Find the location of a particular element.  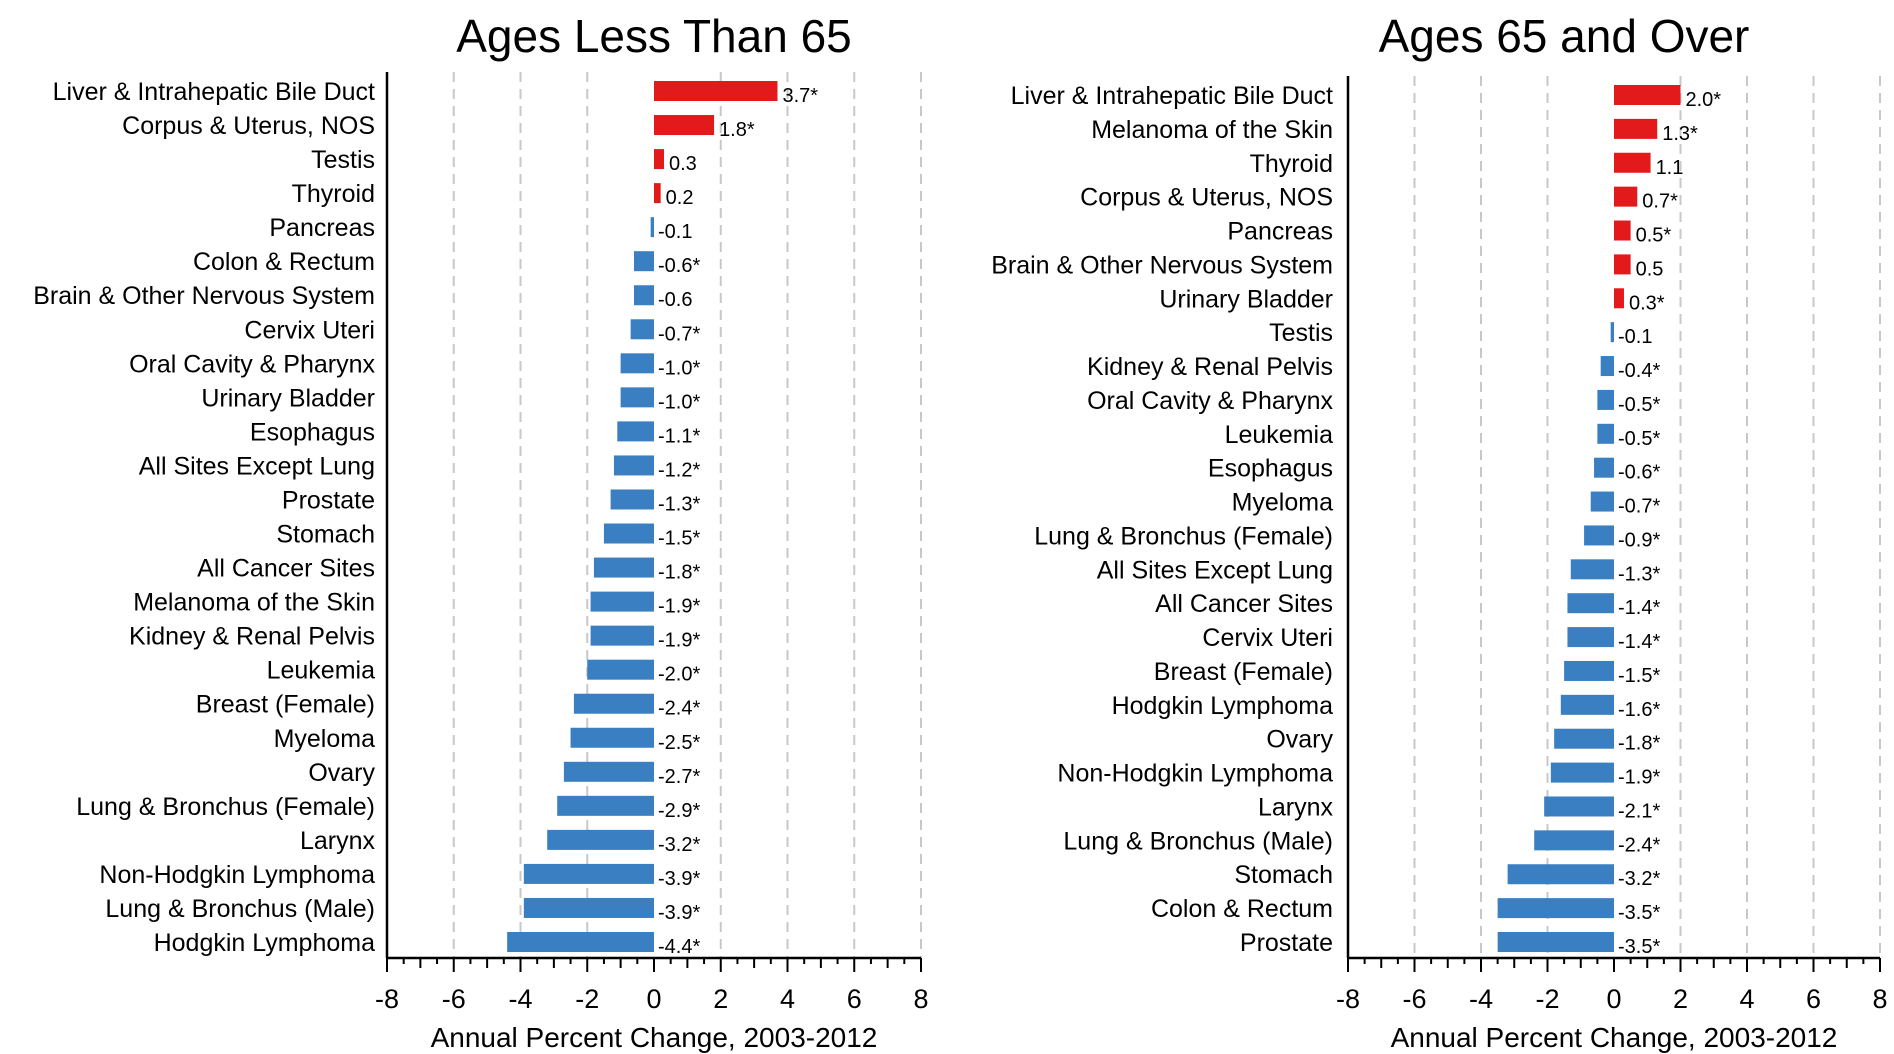

category-label: Liver & Intrahepatic Bile Duct is located at coordinates (214, 92).